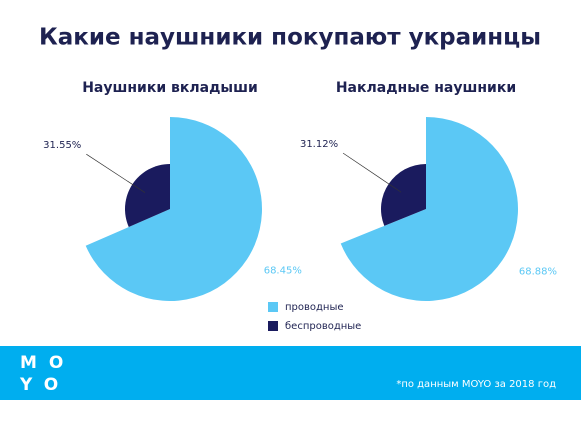 The width and height of the screenshot is (581, 423). Describe the element at coordinates (319, 144) in the screenshot. I see `value-label: 31.12%` at that location.